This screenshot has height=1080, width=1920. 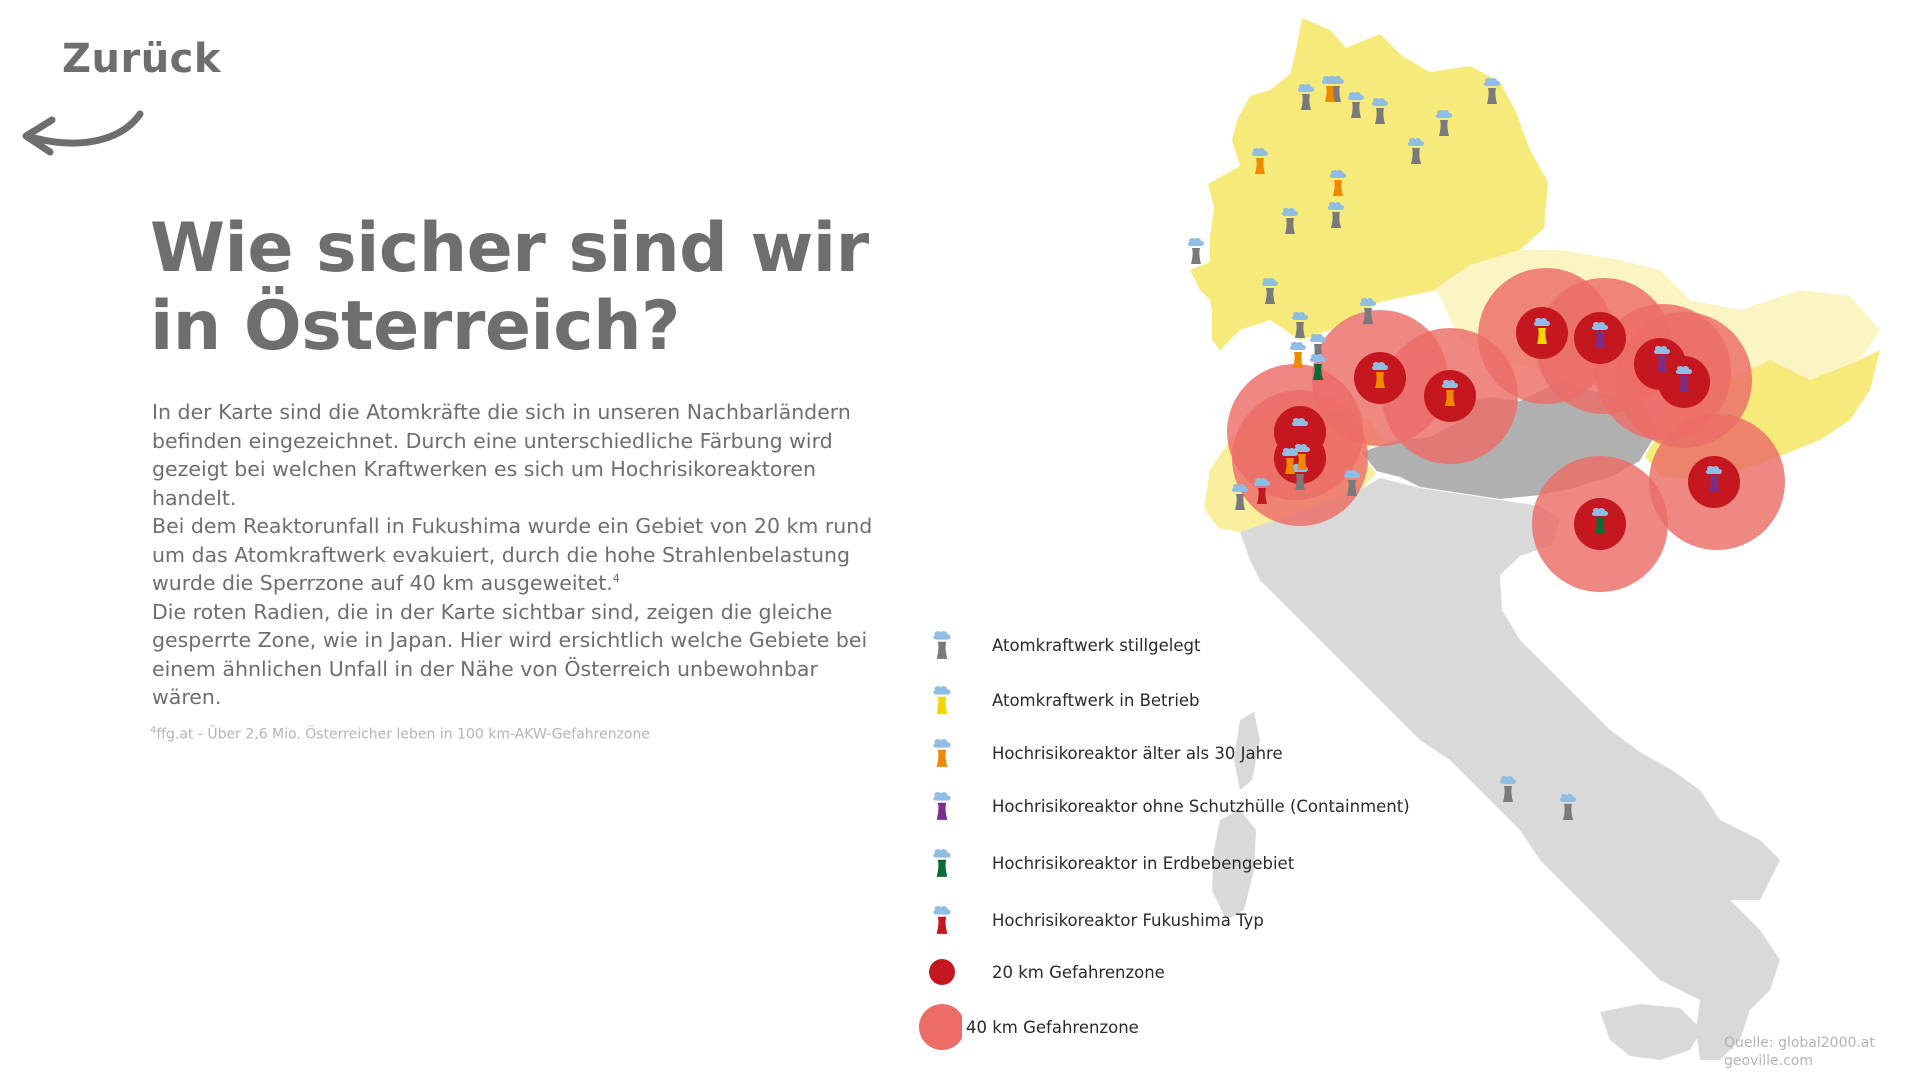 I want to click on germany-shape, so click(x=1369, y=184).